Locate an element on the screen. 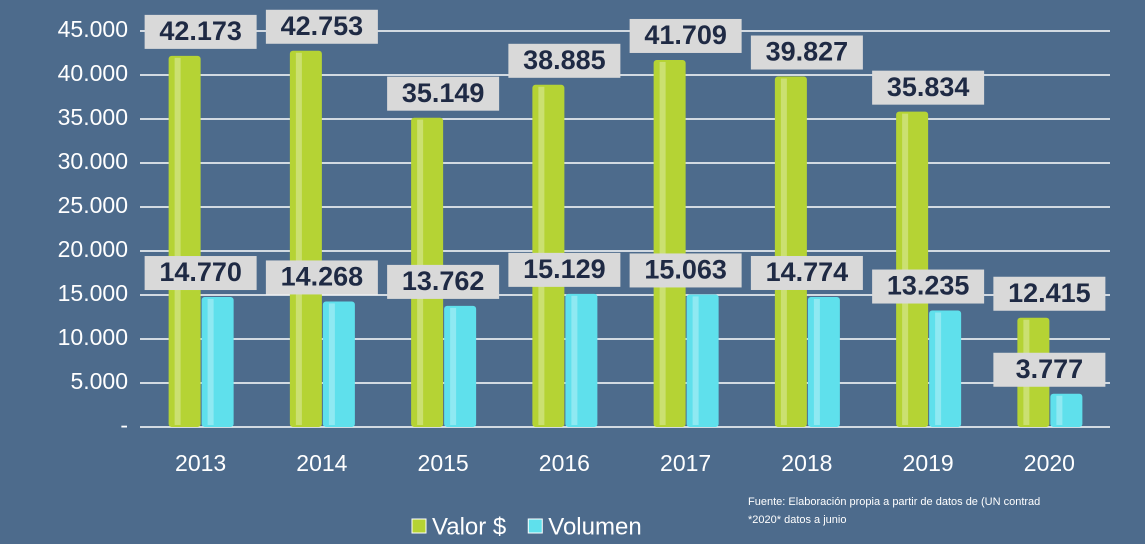 Image resolution: width=1145 pixels, height=544 pixels. footnote: *2020* datos a junio is located at coordinates (797, 520).